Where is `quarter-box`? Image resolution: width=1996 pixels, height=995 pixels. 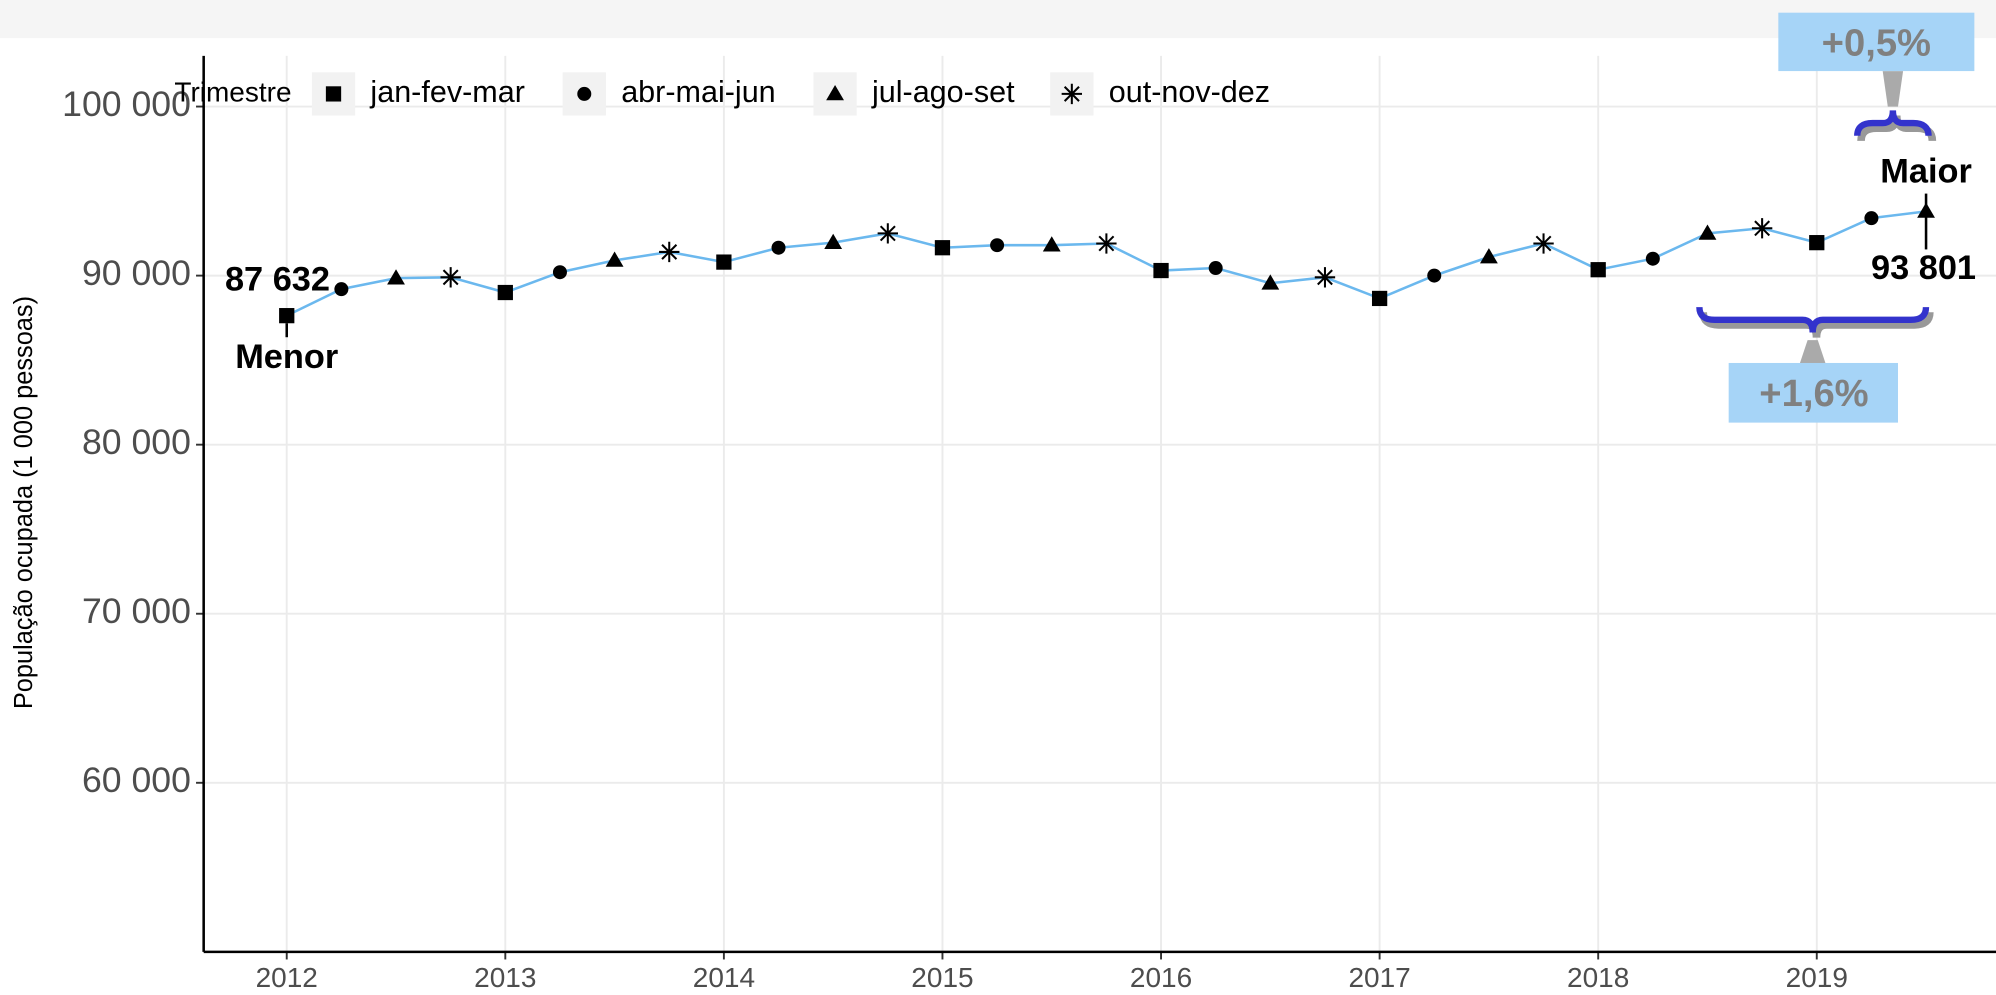
quarter-box is located at coordinates (1876, 42).